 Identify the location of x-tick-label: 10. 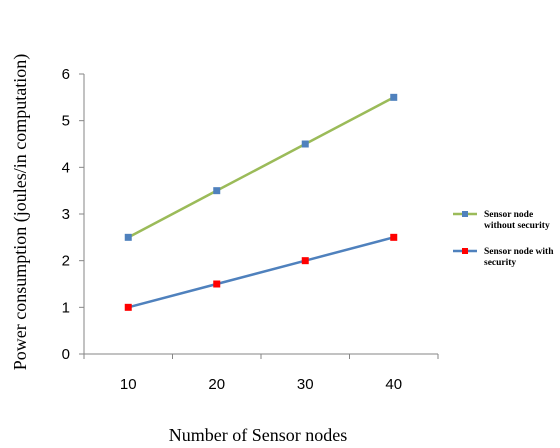
(128, 384).